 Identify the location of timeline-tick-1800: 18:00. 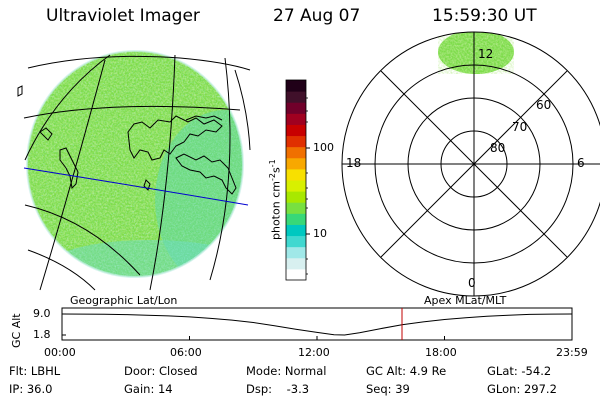
(441, 352).